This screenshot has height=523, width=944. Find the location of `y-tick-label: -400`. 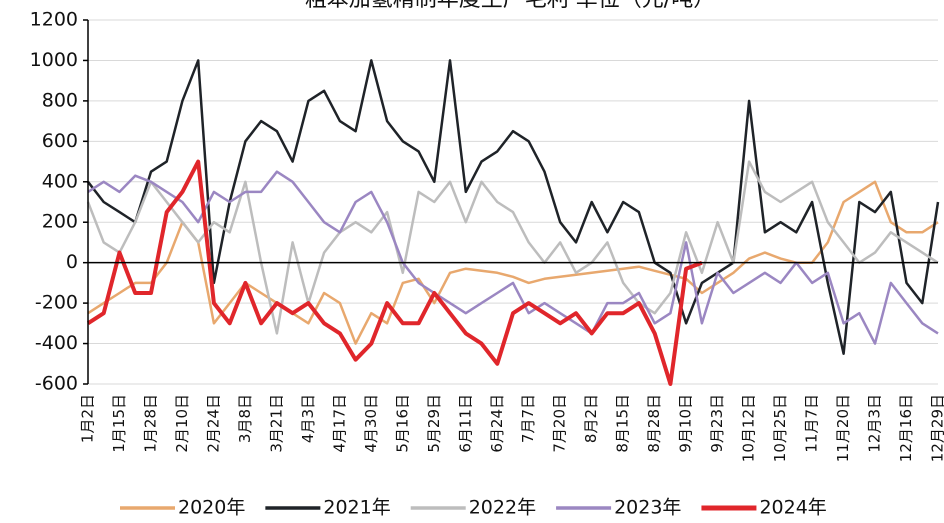

y-tick-label: -400 is located at coordinates (56, 343).